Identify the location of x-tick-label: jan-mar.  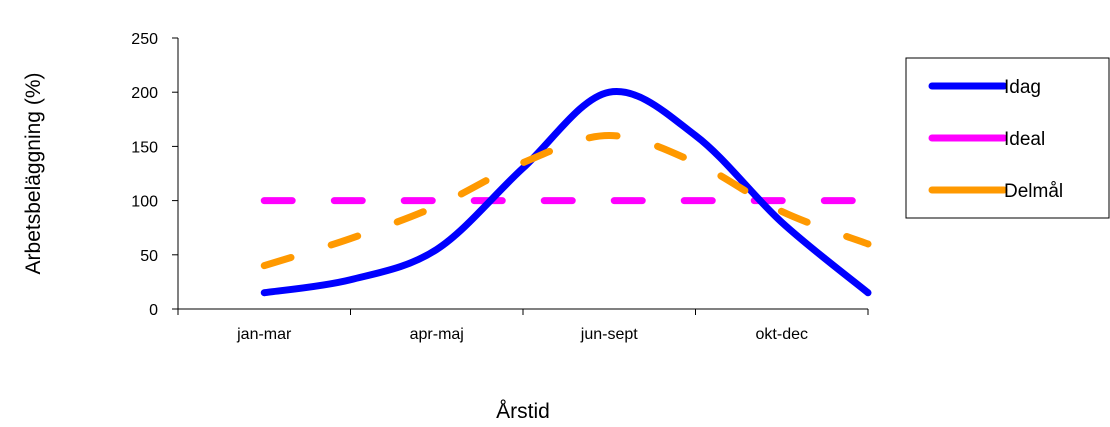
(264, 334).